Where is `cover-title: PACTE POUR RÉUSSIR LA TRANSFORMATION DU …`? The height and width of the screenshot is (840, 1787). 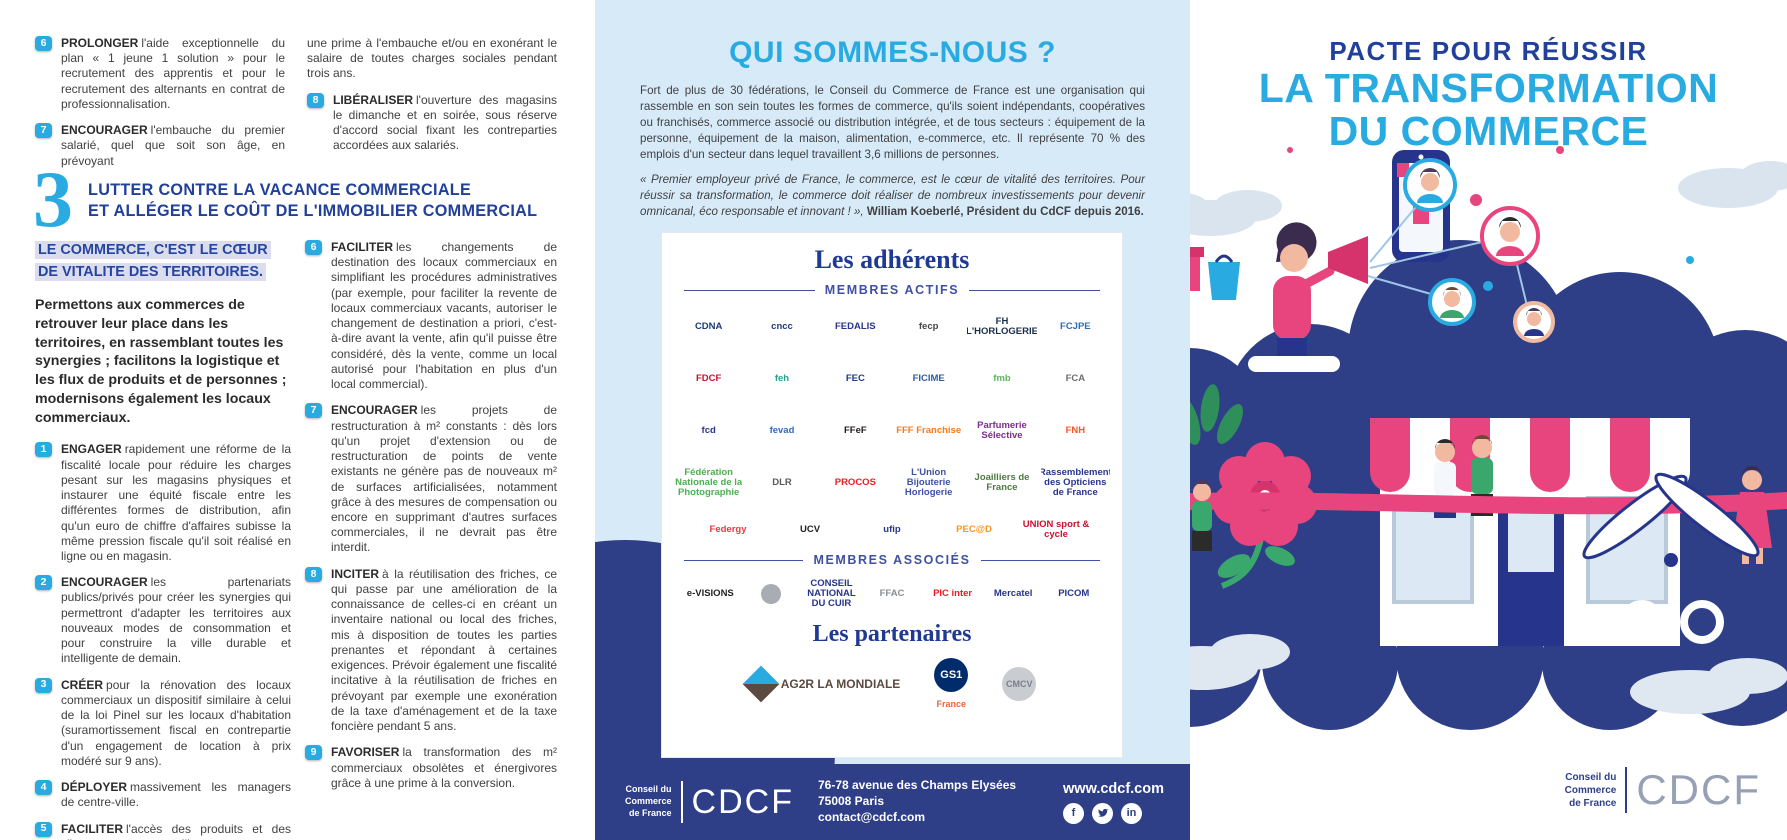
cover-title: PACTE POUR RÉUSSIR LA TRANSFORMATION DU … is located at coordinates (1488, 94).